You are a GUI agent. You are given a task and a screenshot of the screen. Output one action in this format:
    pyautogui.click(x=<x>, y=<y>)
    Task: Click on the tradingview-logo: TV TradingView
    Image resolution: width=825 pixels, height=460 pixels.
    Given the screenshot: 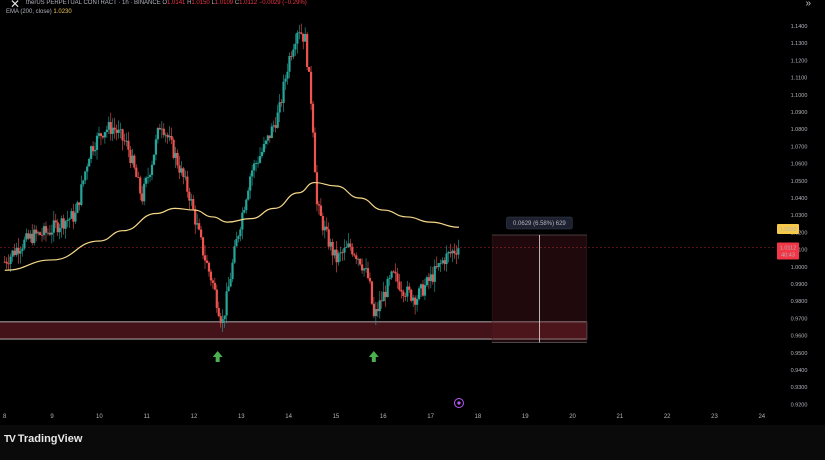 What is the action you would take?
    pyautogui.click(x=43, y=439)
    